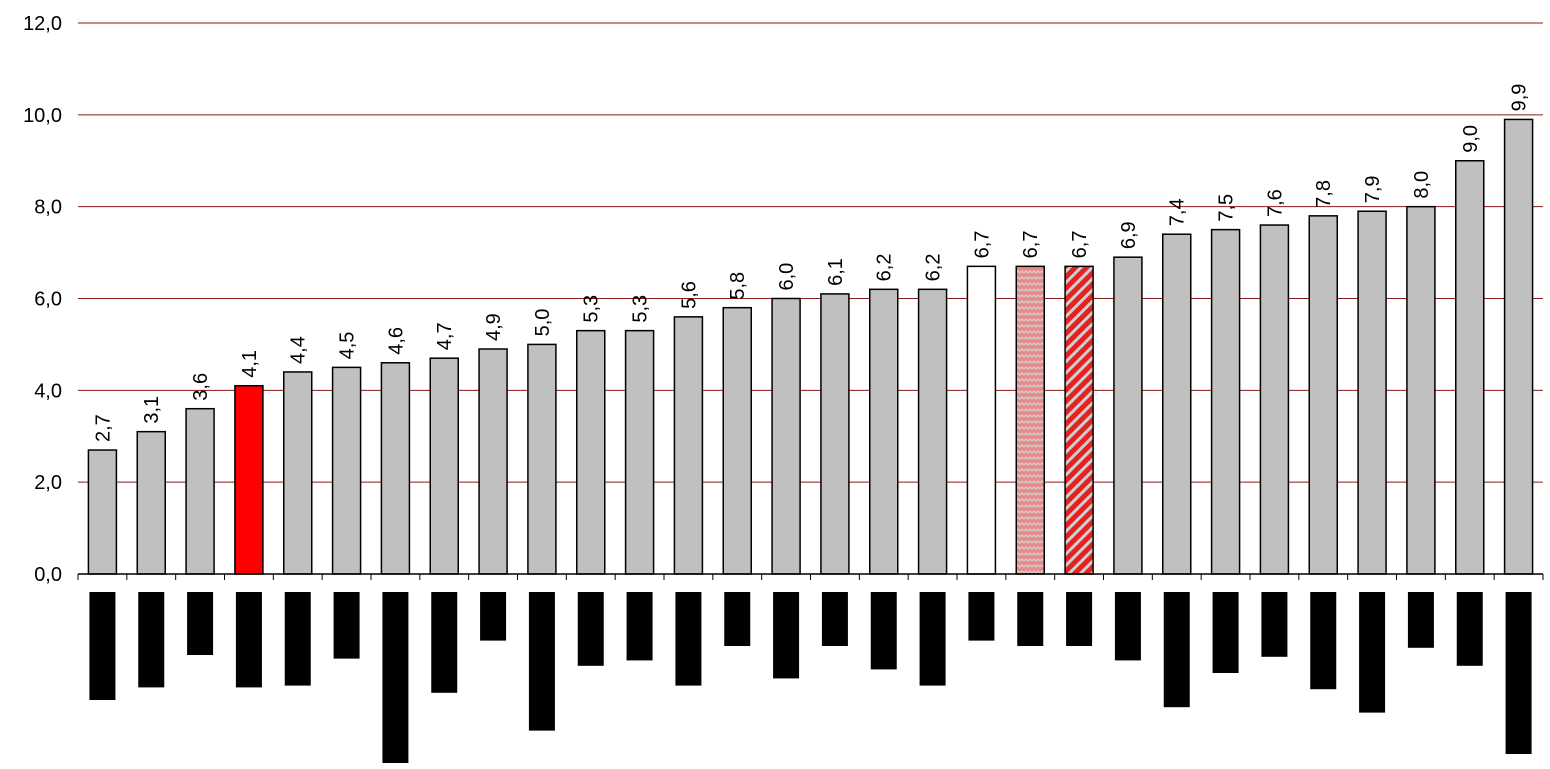  Describe the element at coordinates (1373, 189) in the screenshot. I see `data-label: 7,9` at that location.